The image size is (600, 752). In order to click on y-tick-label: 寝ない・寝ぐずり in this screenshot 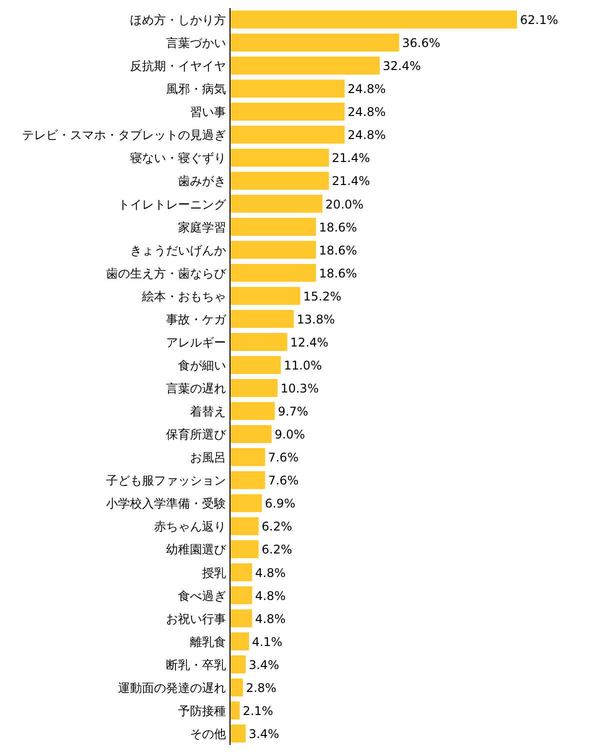, I will do `click(178, 158)`.